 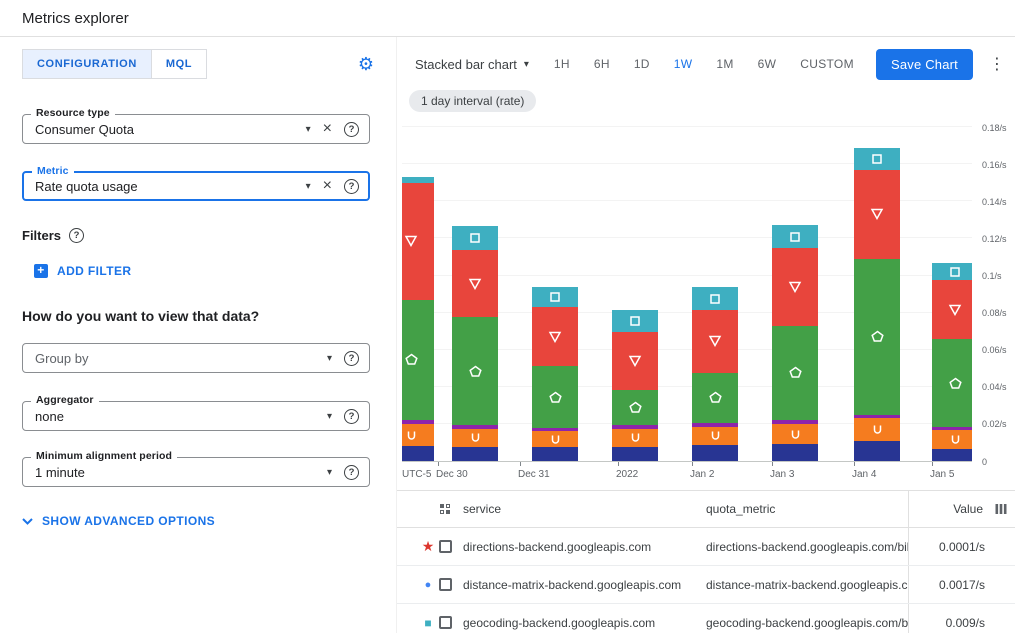 What do you see at coordinates (198, 521) in the screenshot?
I see `show-advanced-options-button: SHOW ADVANCED OPTIONS` at bounding box center [198, 521].